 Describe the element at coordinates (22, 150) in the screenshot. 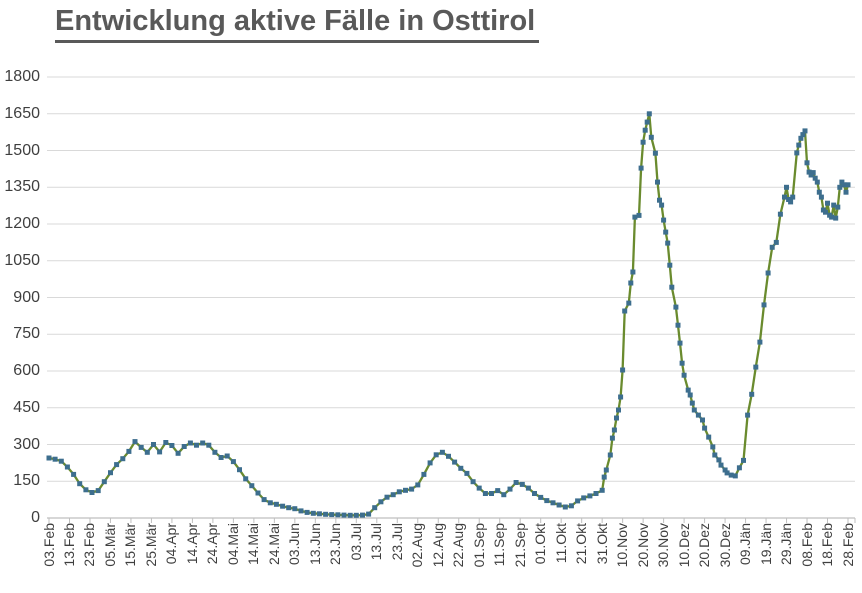

I see `y-axis-label: 1500` at that location.